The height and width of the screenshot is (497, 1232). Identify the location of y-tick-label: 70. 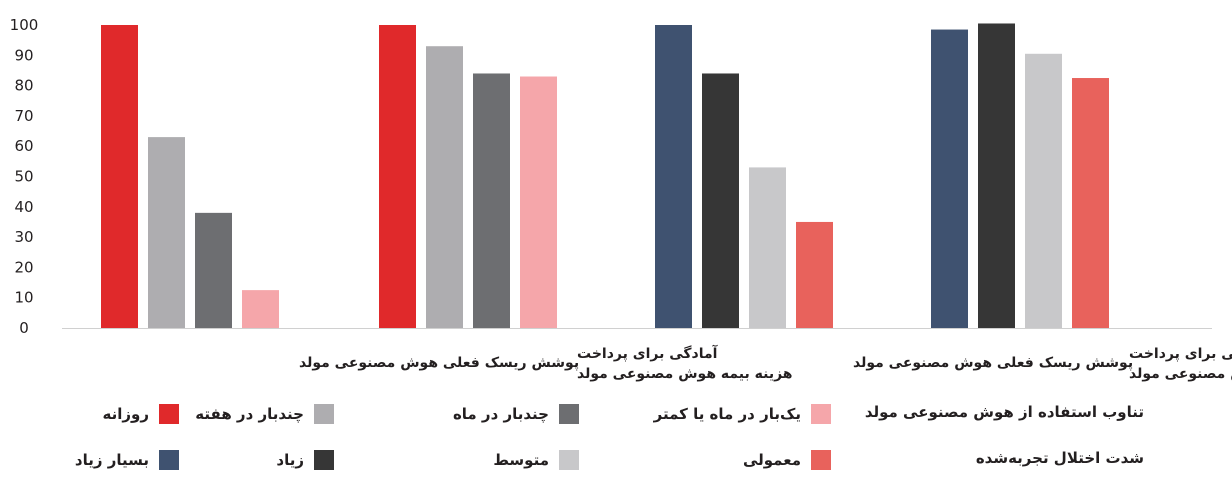
(23, 116).